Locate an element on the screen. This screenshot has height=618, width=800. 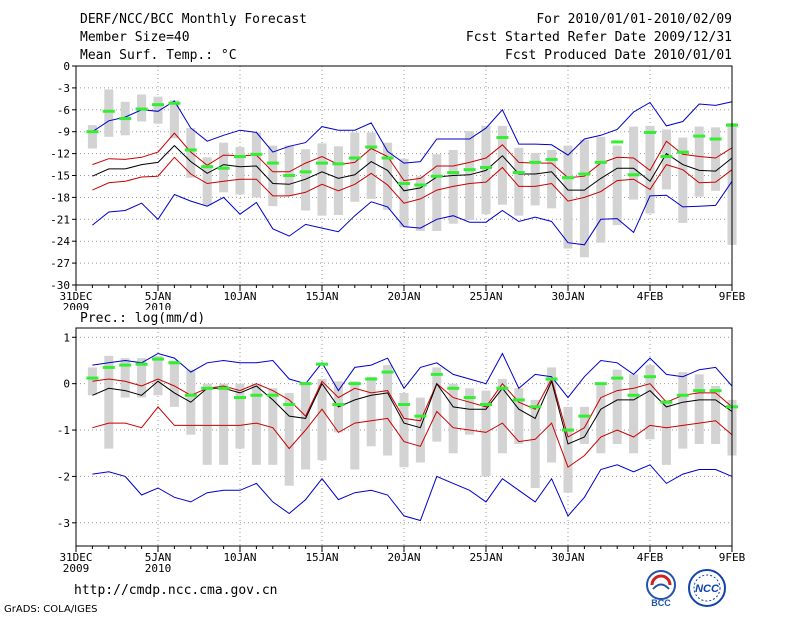
y-tick-label: -9 is located at coordinates (63, 132).